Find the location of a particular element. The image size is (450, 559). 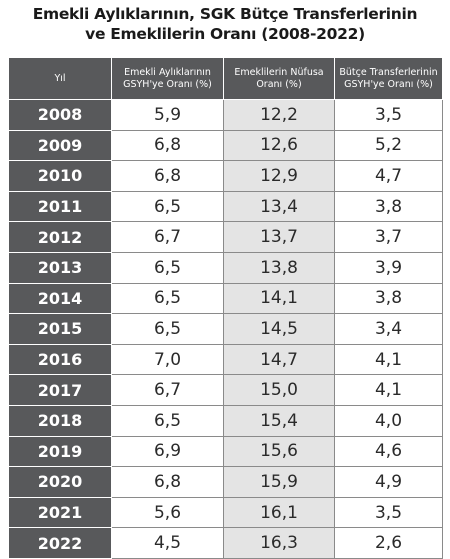

cell-budget-transfer-gdp: 4,9 is located at coordinates (388, 482).